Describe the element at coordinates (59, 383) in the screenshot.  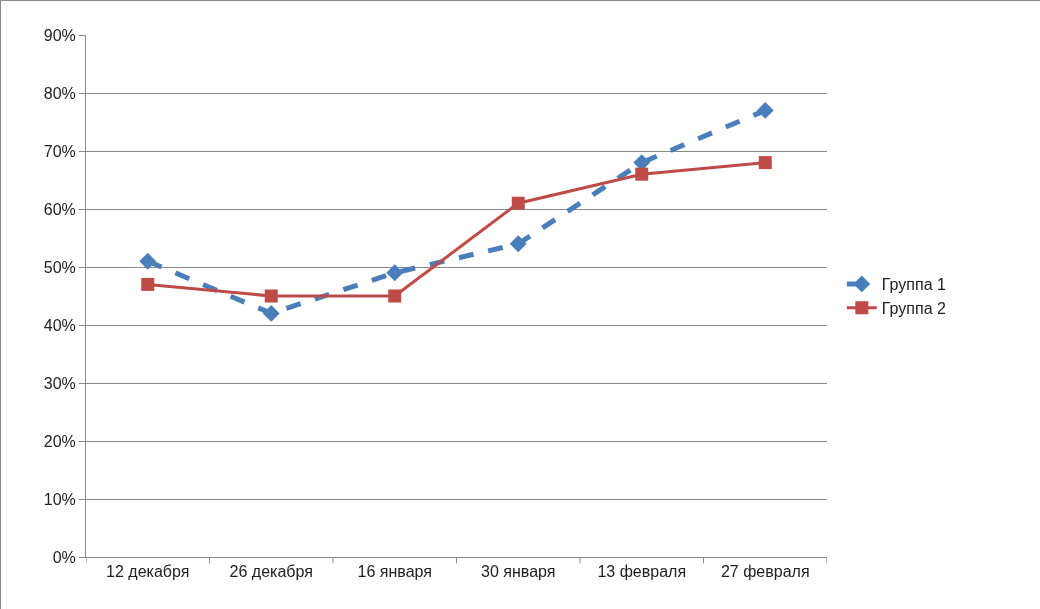
I see `y-tick-label: 30%` at that location.